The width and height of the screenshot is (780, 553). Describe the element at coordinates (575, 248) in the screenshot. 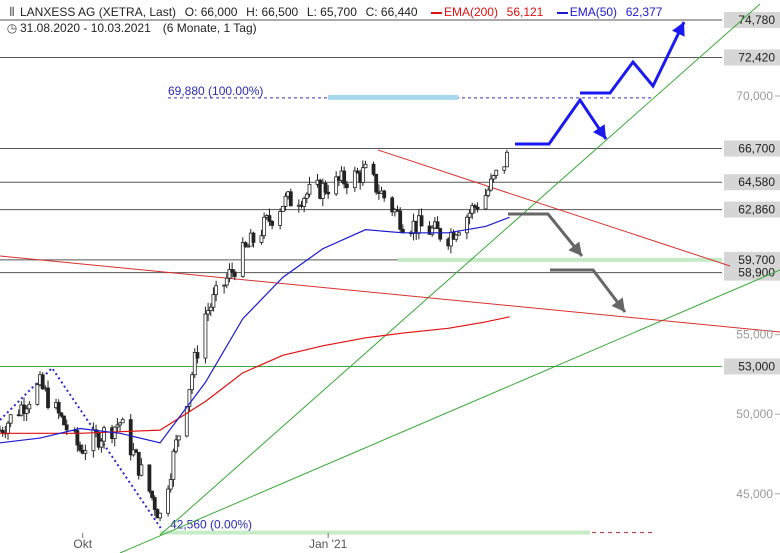

I see `gray-down-arrow-1-head` at that location.